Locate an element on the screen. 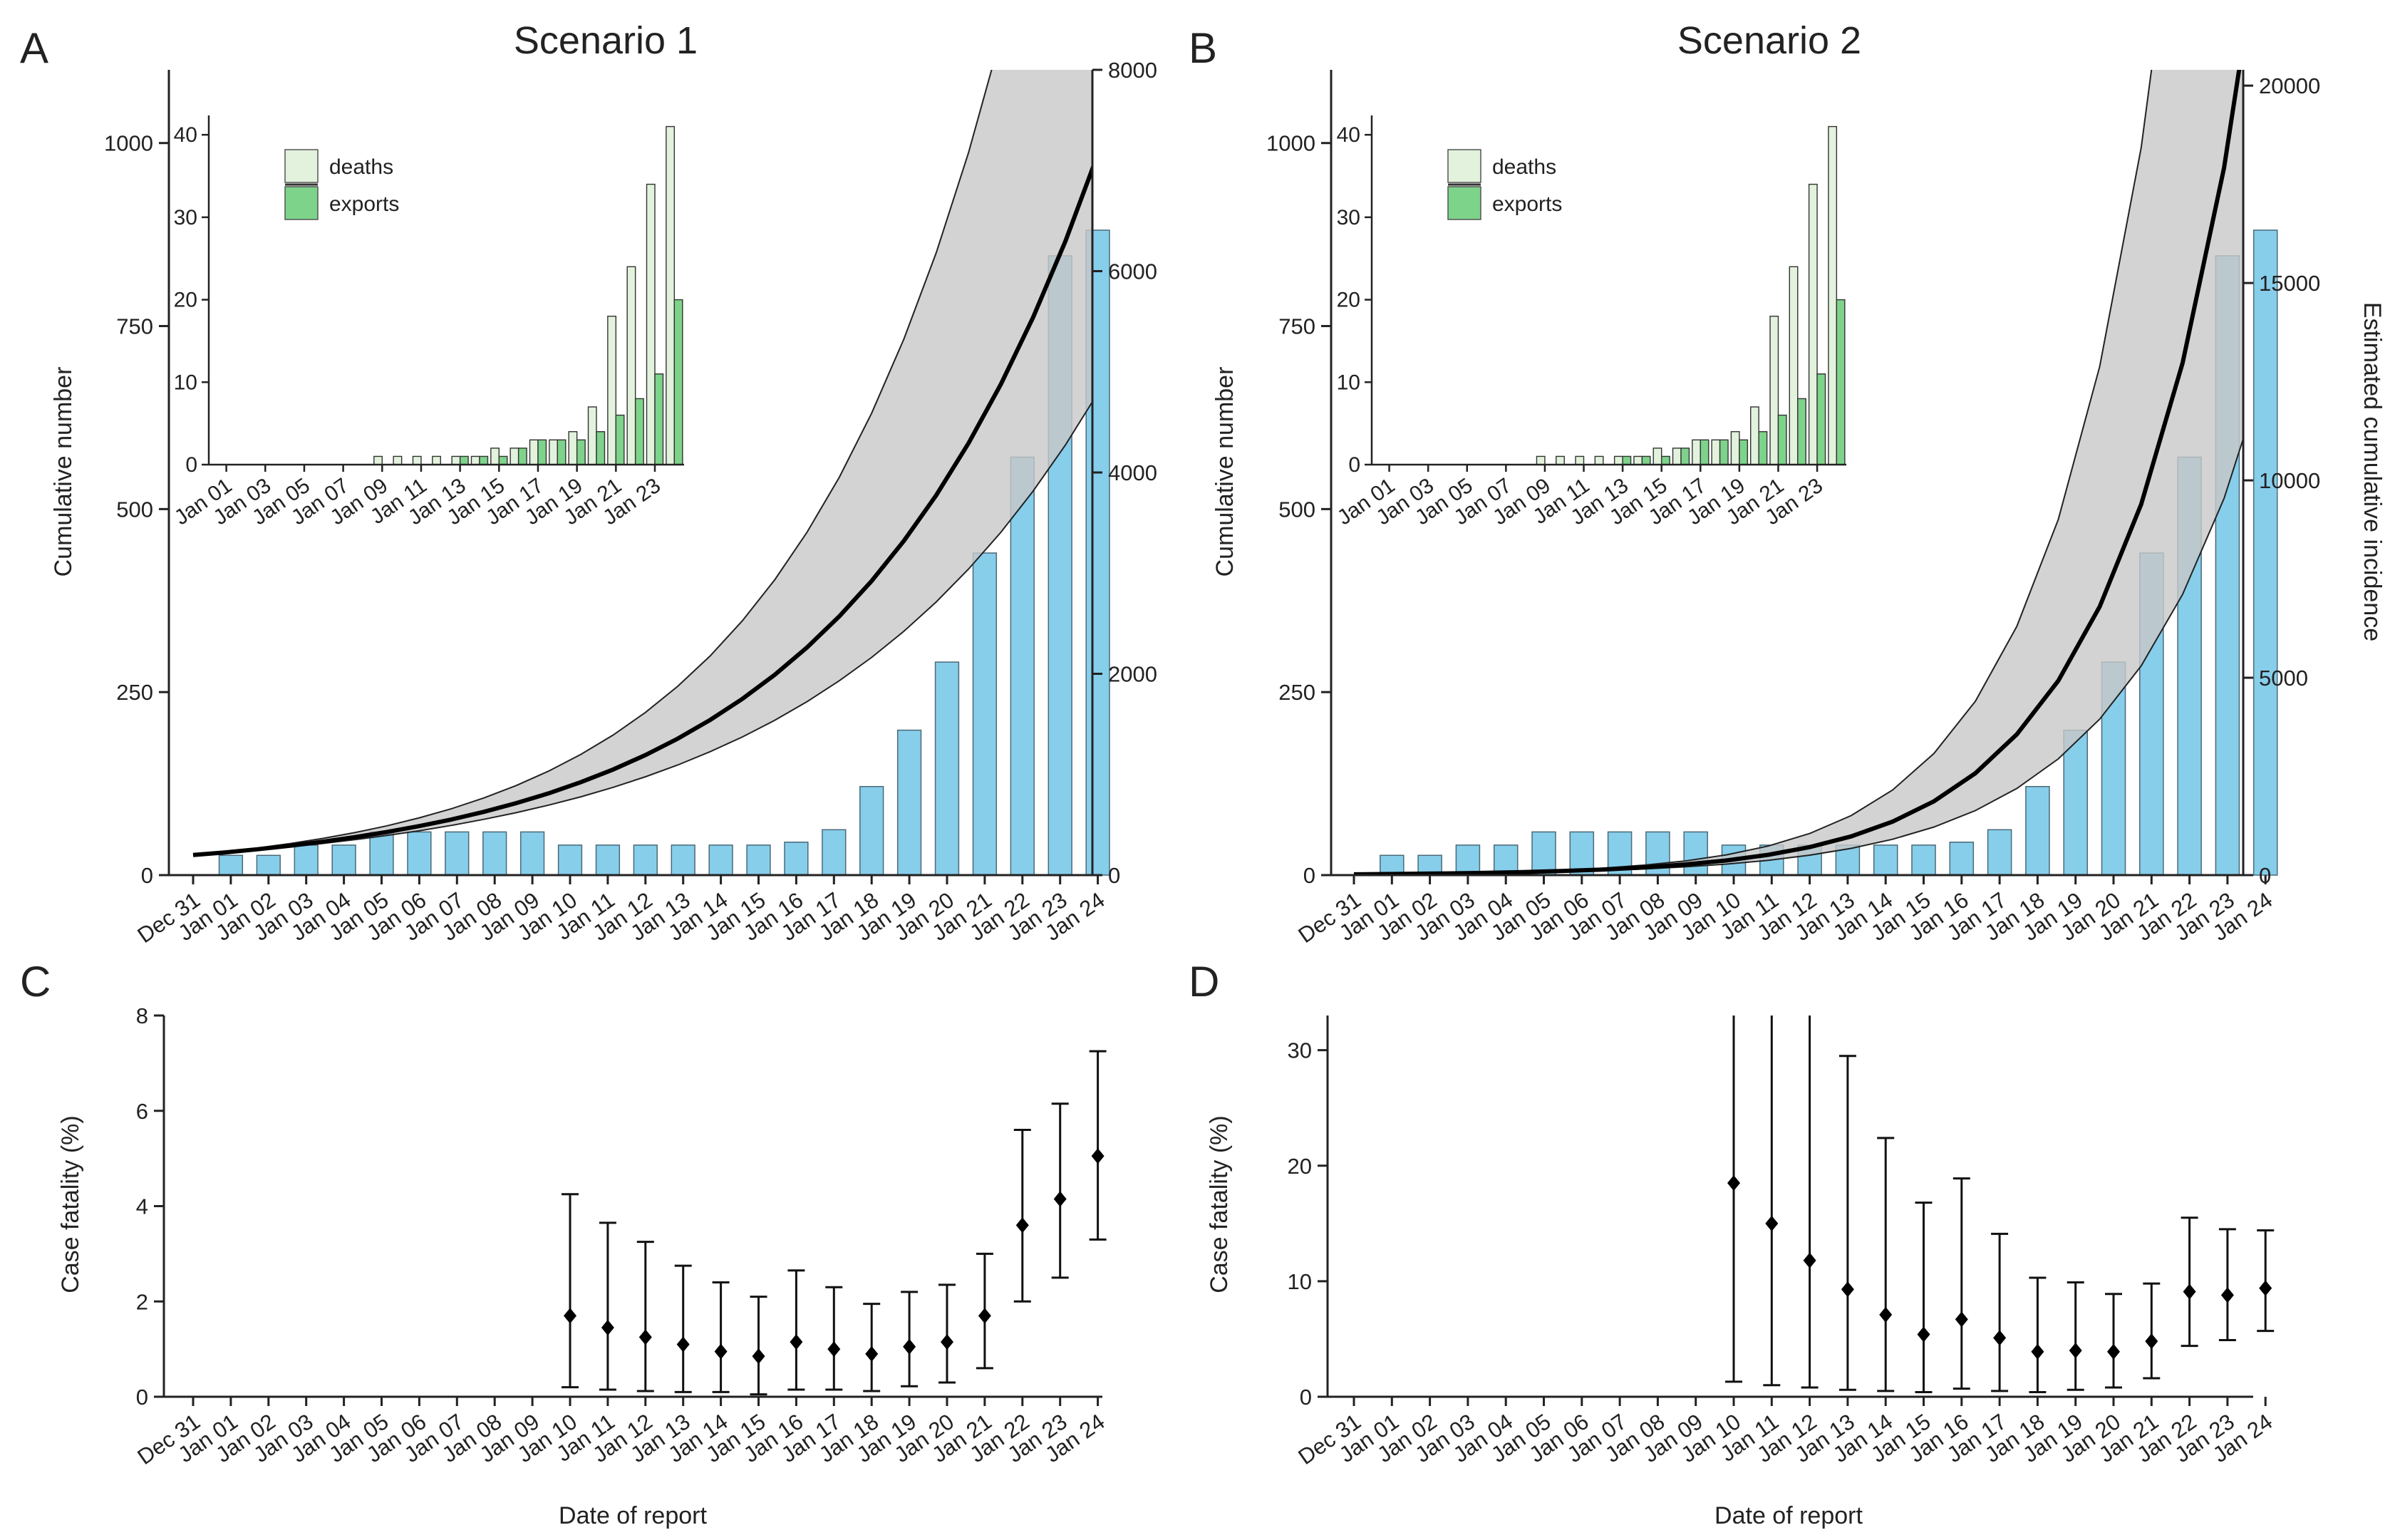  panel-letter-d: D is located at coordinates (1204, 982).